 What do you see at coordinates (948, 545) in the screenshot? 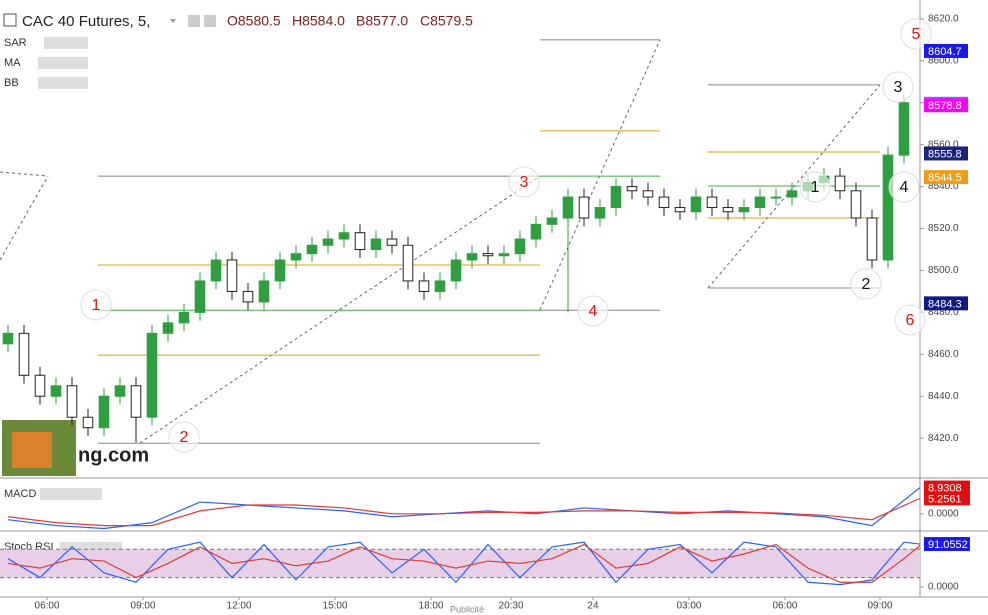
I see `value-label: 91.0552` at bounding box center [948, 545].